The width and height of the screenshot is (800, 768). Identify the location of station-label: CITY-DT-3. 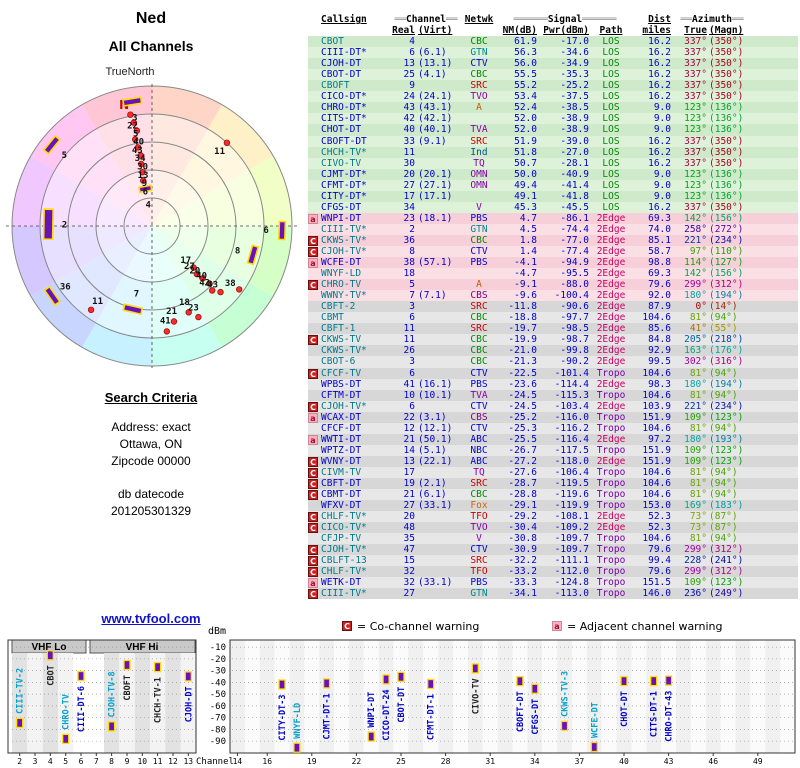
(283, 718).